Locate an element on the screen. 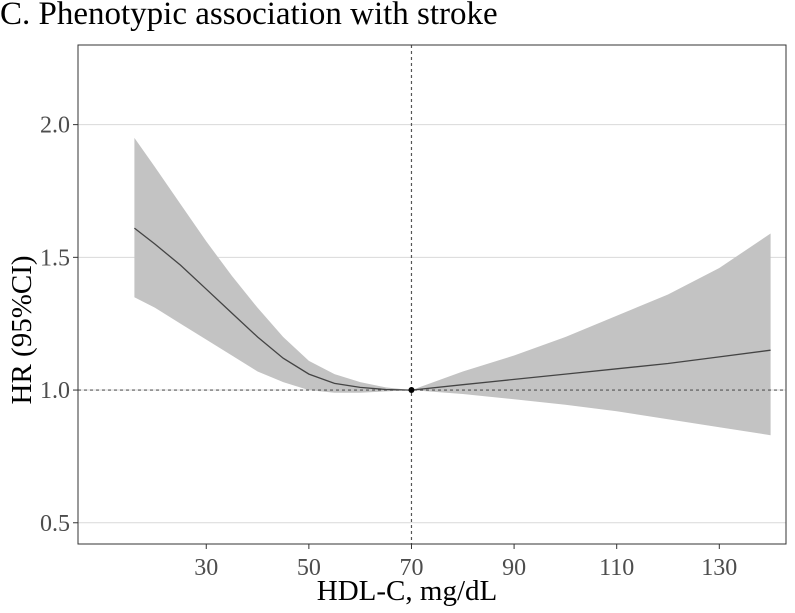  y-tick-label: 1.5 is located at coordinates (55, 258).